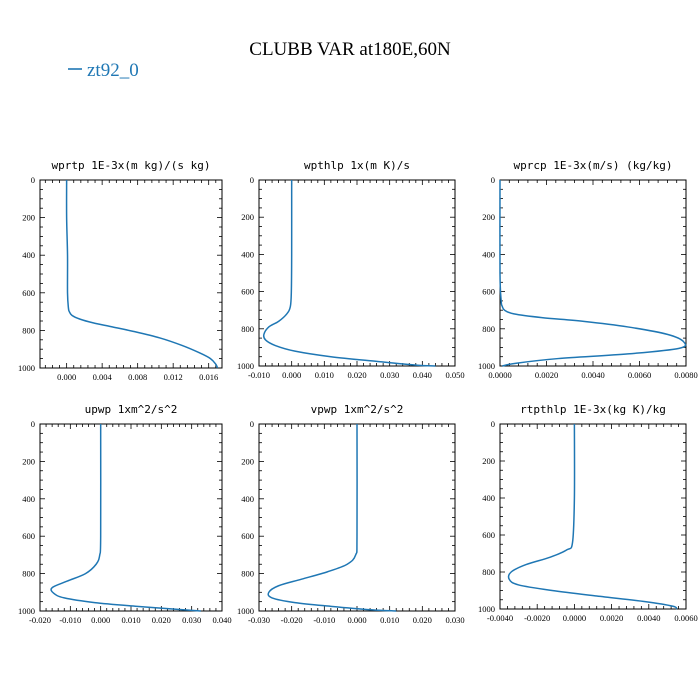  Describe the element at coordinates (685, 375) in the screenshot. I see `x-tick-label: 0.0080` at that location.